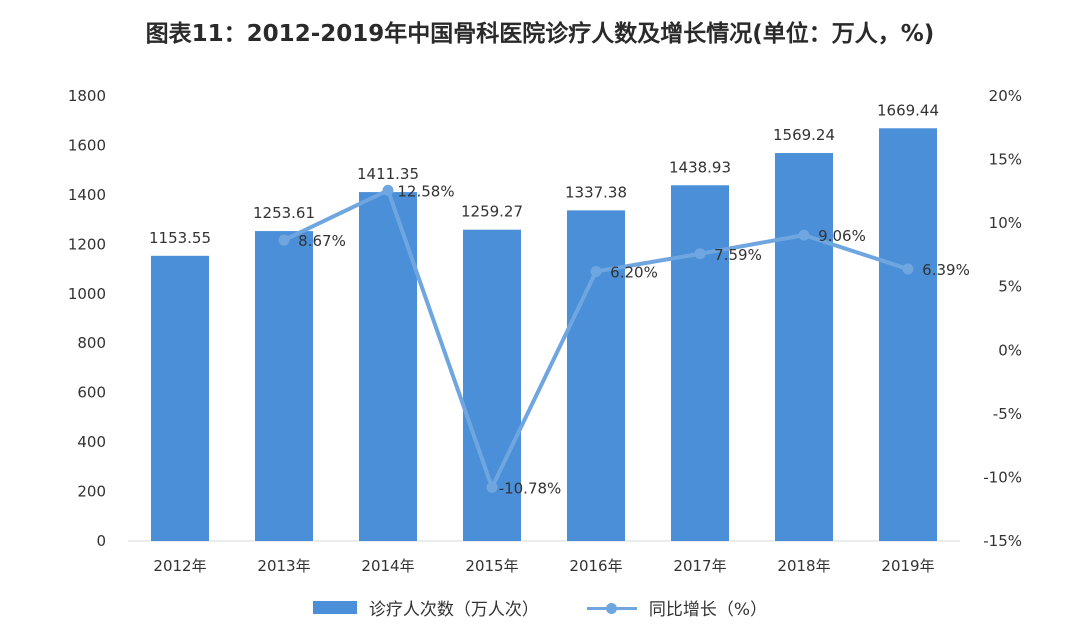 Image resolution: width=1080 pixels, height=643 pixels. I want to click on y-left-tick-label: 600, so click(91, 393).